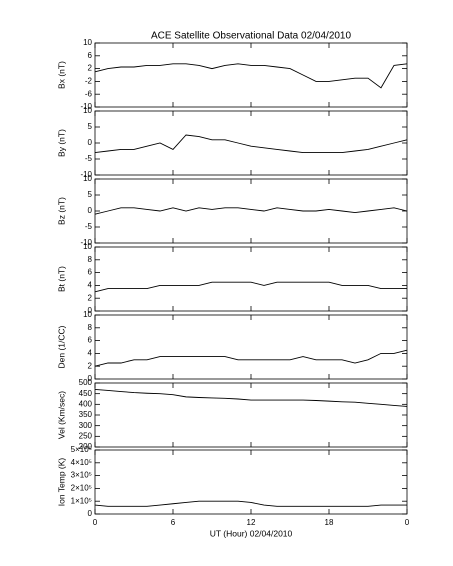 The width and height of the screenshot is (453, 566). What do you see at coordinates (86, 403) in the screenshot?
I see `y-tick-label: 400` at bounding box center [86, 403].